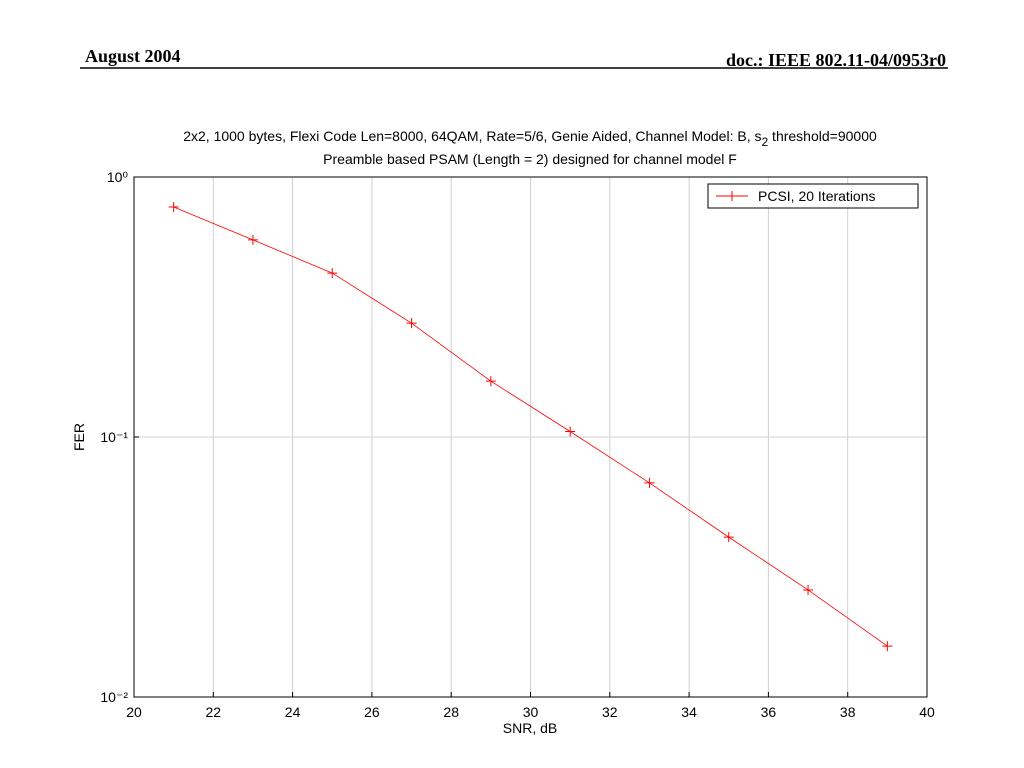 The height and width of the screenshot is (768, 1024). What do you see at coordinates (79, 437) in the screenshot?
I see `y-axis-label: FER` at bounding box center [79, 437].